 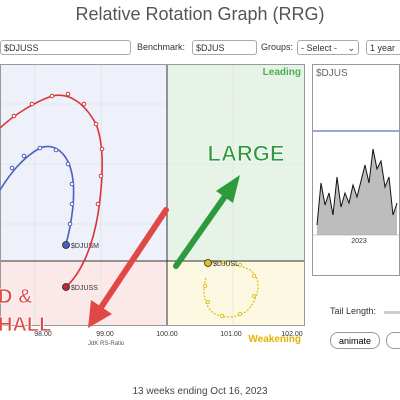 What do you see at coordinates (332, 73) in the screenshot?
I see `mini-chart-symbol: $DJUS` at bounding box center [332, 73].